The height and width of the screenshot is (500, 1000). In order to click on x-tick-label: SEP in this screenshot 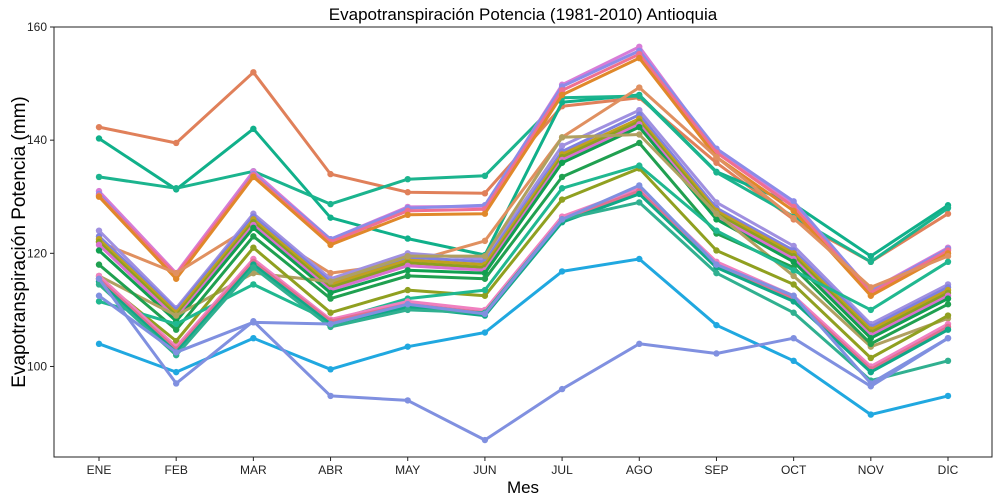, I will do `click(716, 470)`.